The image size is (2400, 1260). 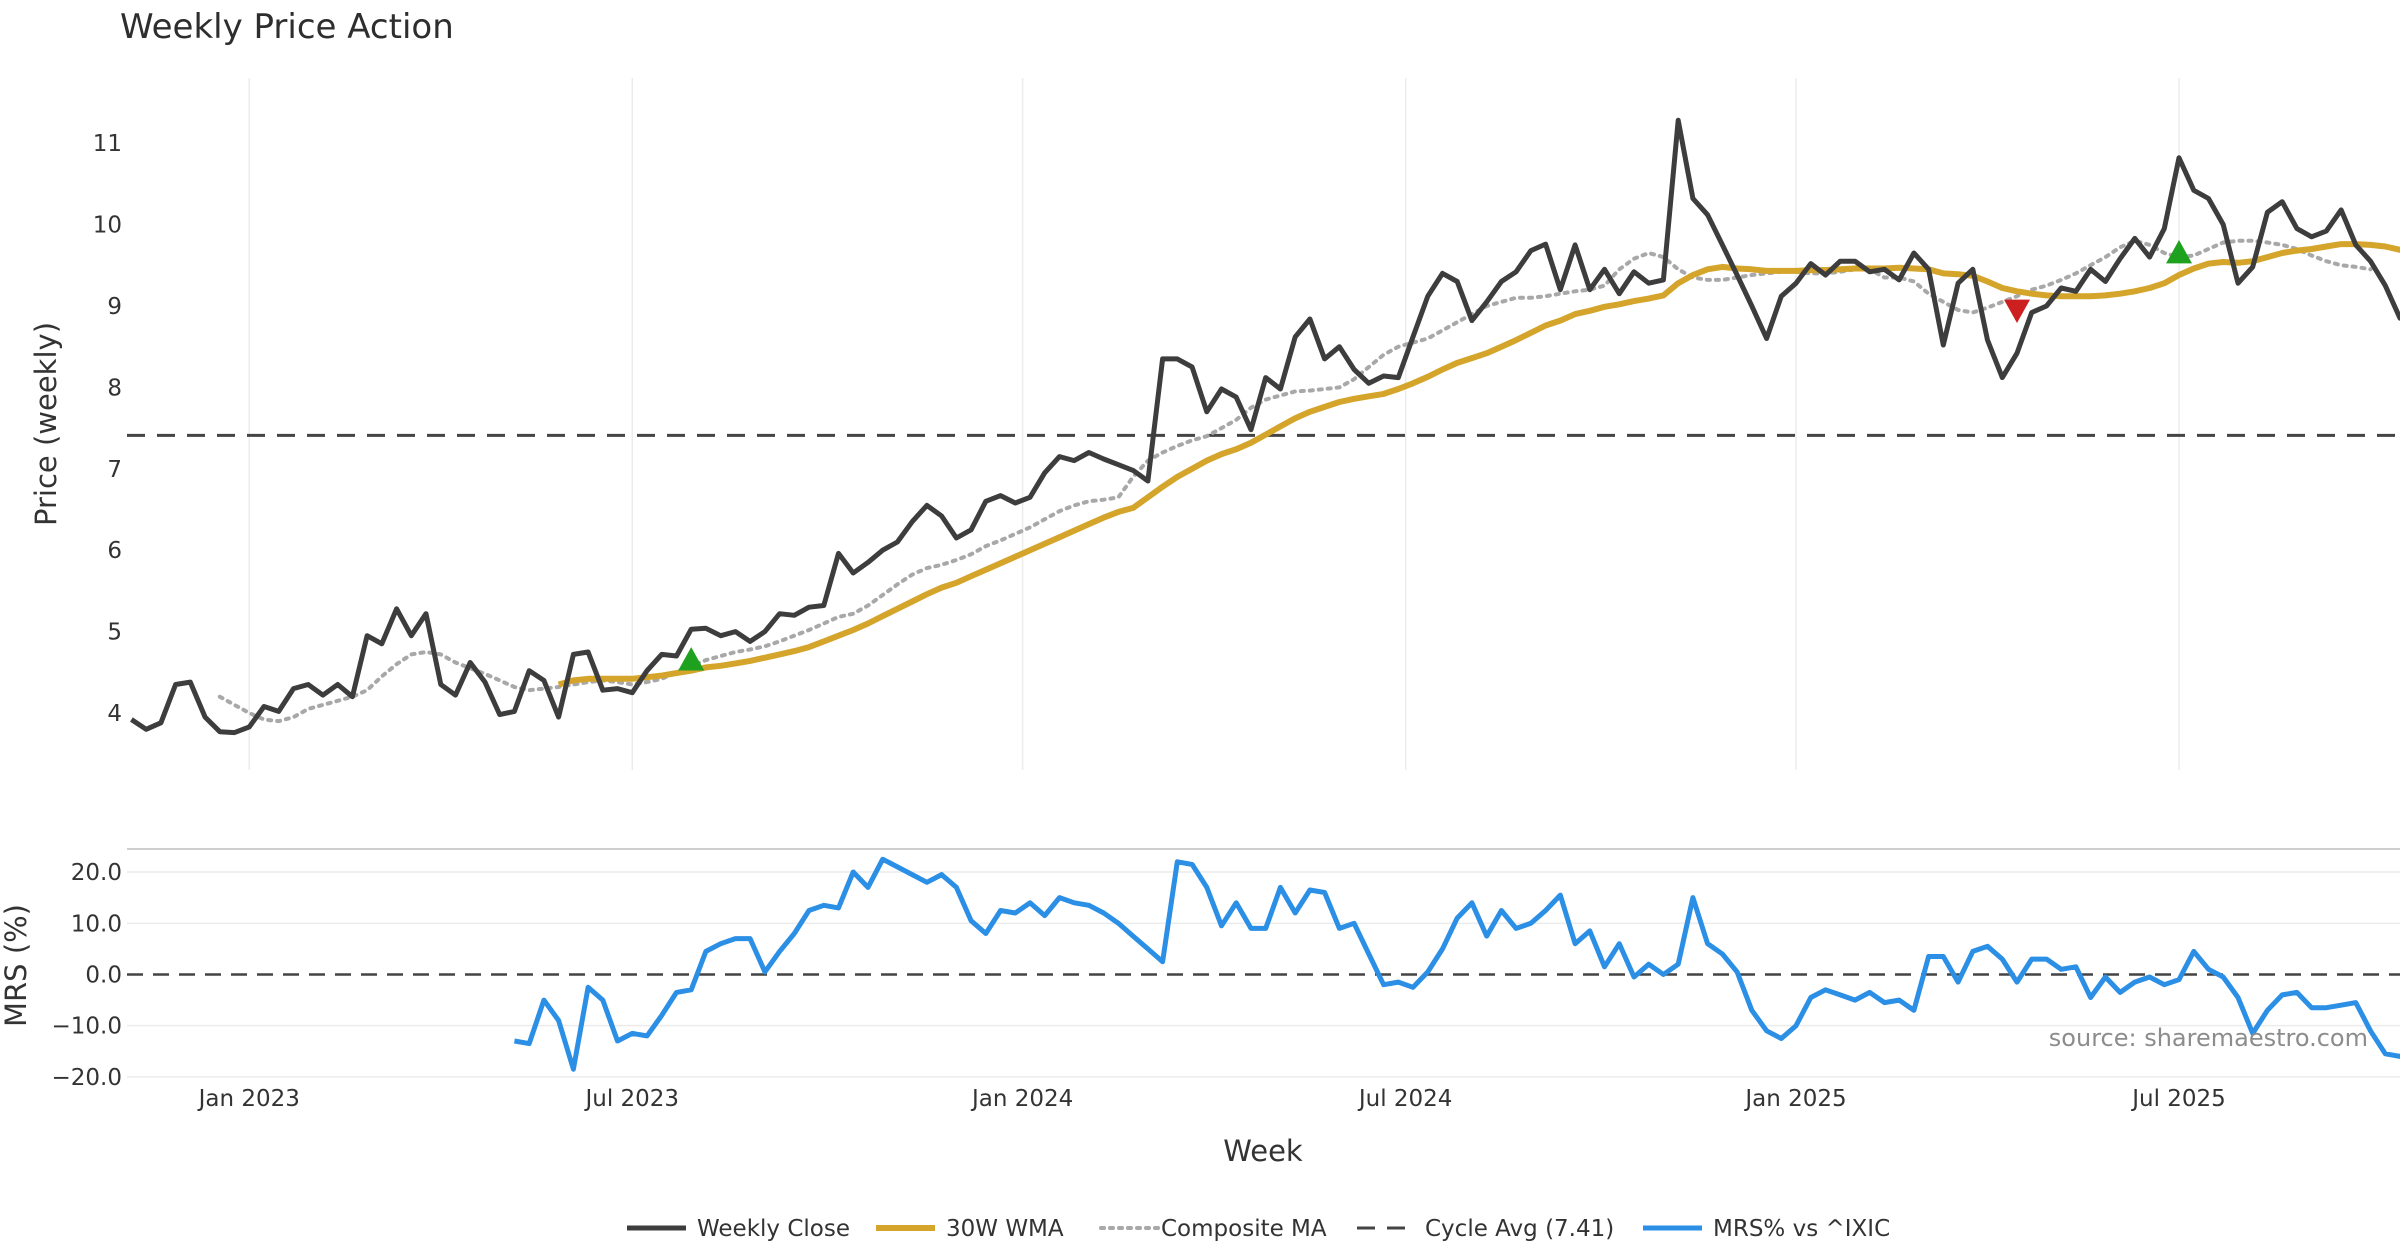 What do you see at coordinates (1794, 1099) in the screenshot?
I see `x-tick-4: Jan 2025` at bounding box center [1794, 1099].